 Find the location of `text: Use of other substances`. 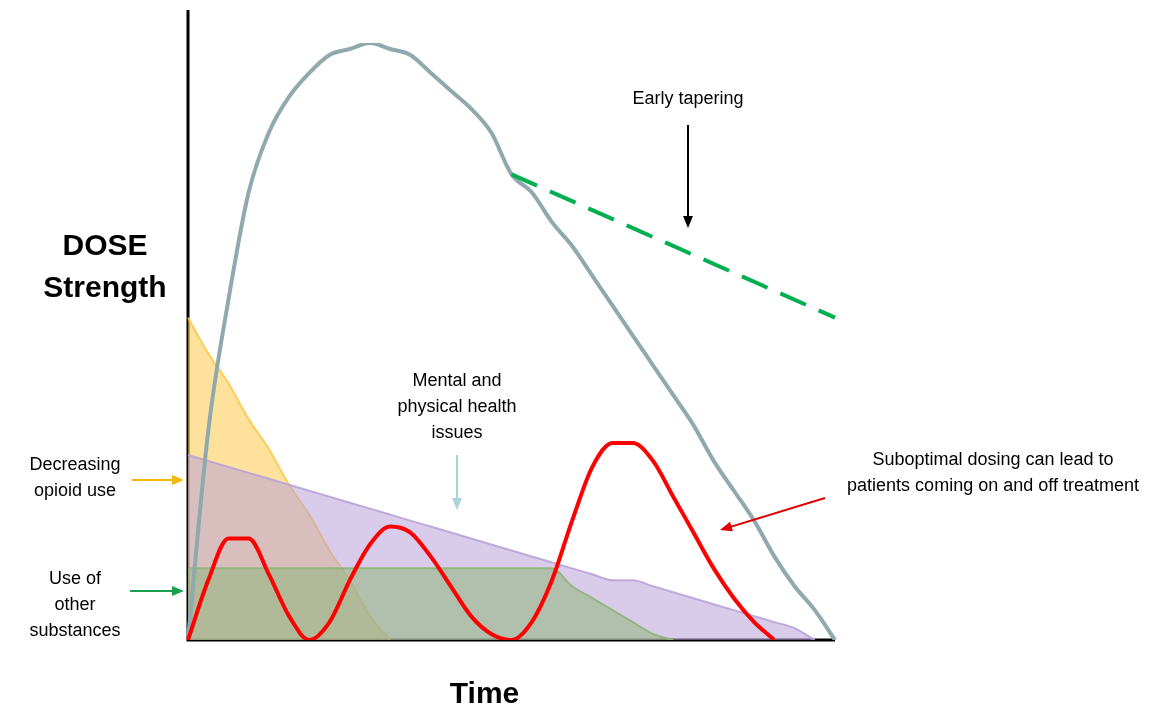

text: Use of other substances is located at coordinates (75, 603).